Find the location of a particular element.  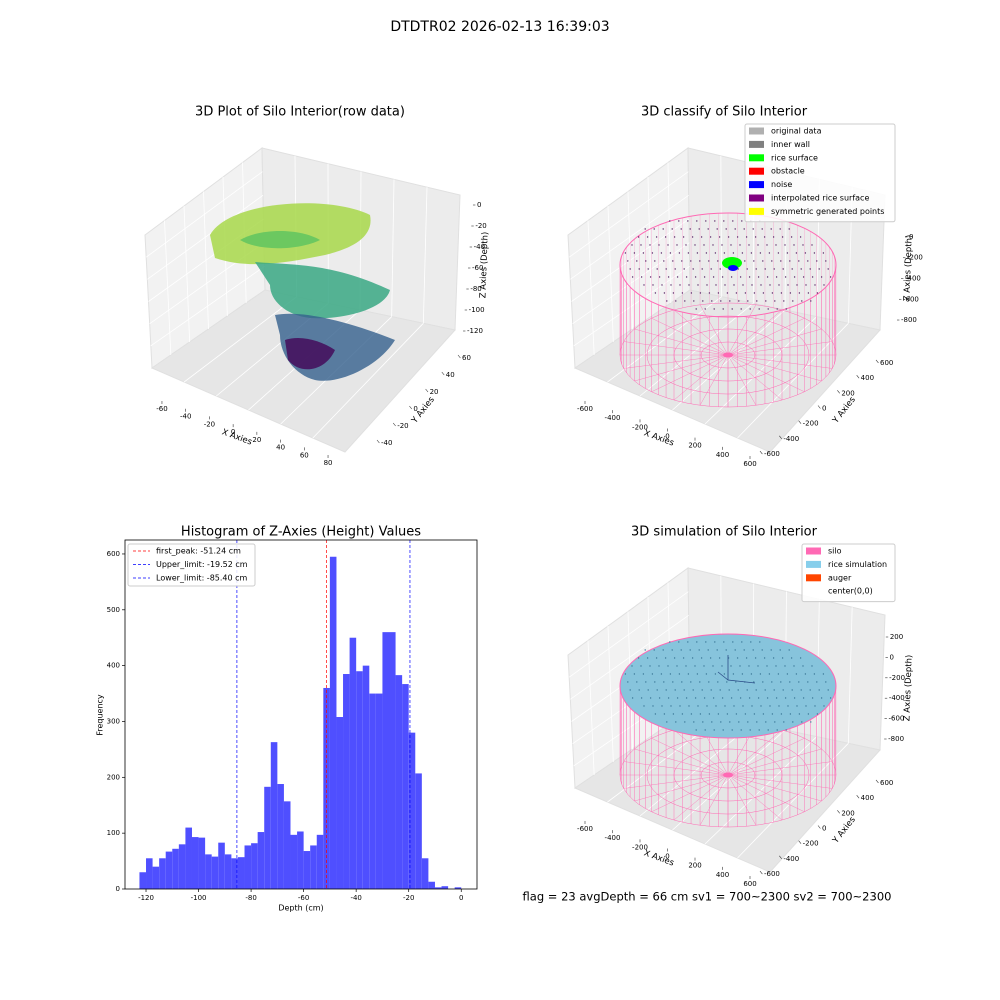

legend-label: obstacle is located at coordinates (788, 171).